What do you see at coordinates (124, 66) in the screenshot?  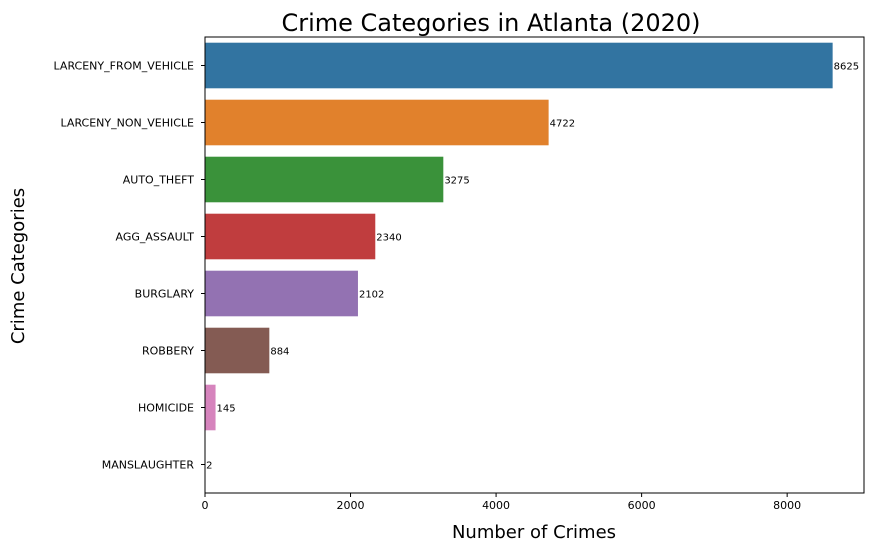 I see `y-tick-label: LARCENY_FROM_VEHICLE` at bounding box center [124, 66].